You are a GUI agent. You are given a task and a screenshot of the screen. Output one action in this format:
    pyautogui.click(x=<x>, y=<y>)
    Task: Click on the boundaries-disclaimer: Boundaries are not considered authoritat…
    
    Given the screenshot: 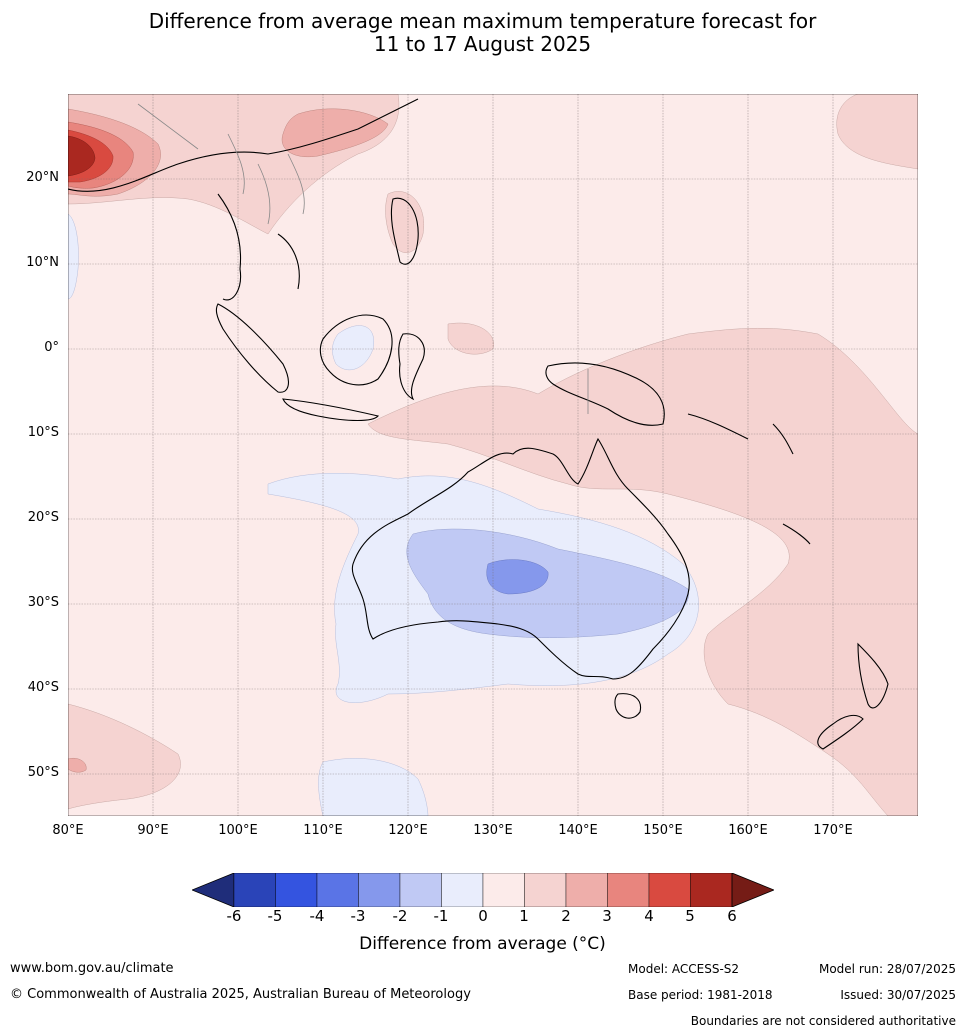 What is the action you would take?
    pyautogui.click(x=823, y=1021)
    